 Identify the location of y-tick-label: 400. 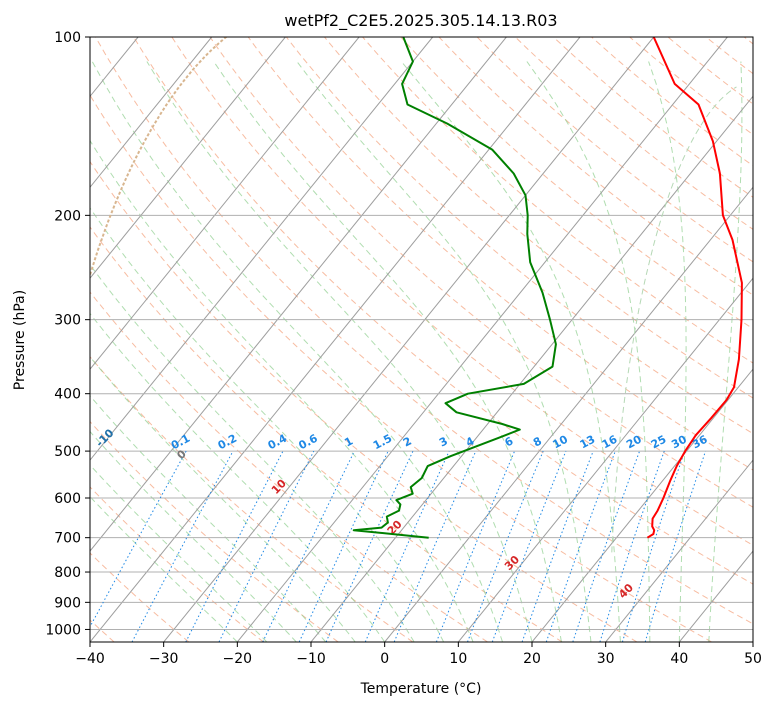
(67, 395).